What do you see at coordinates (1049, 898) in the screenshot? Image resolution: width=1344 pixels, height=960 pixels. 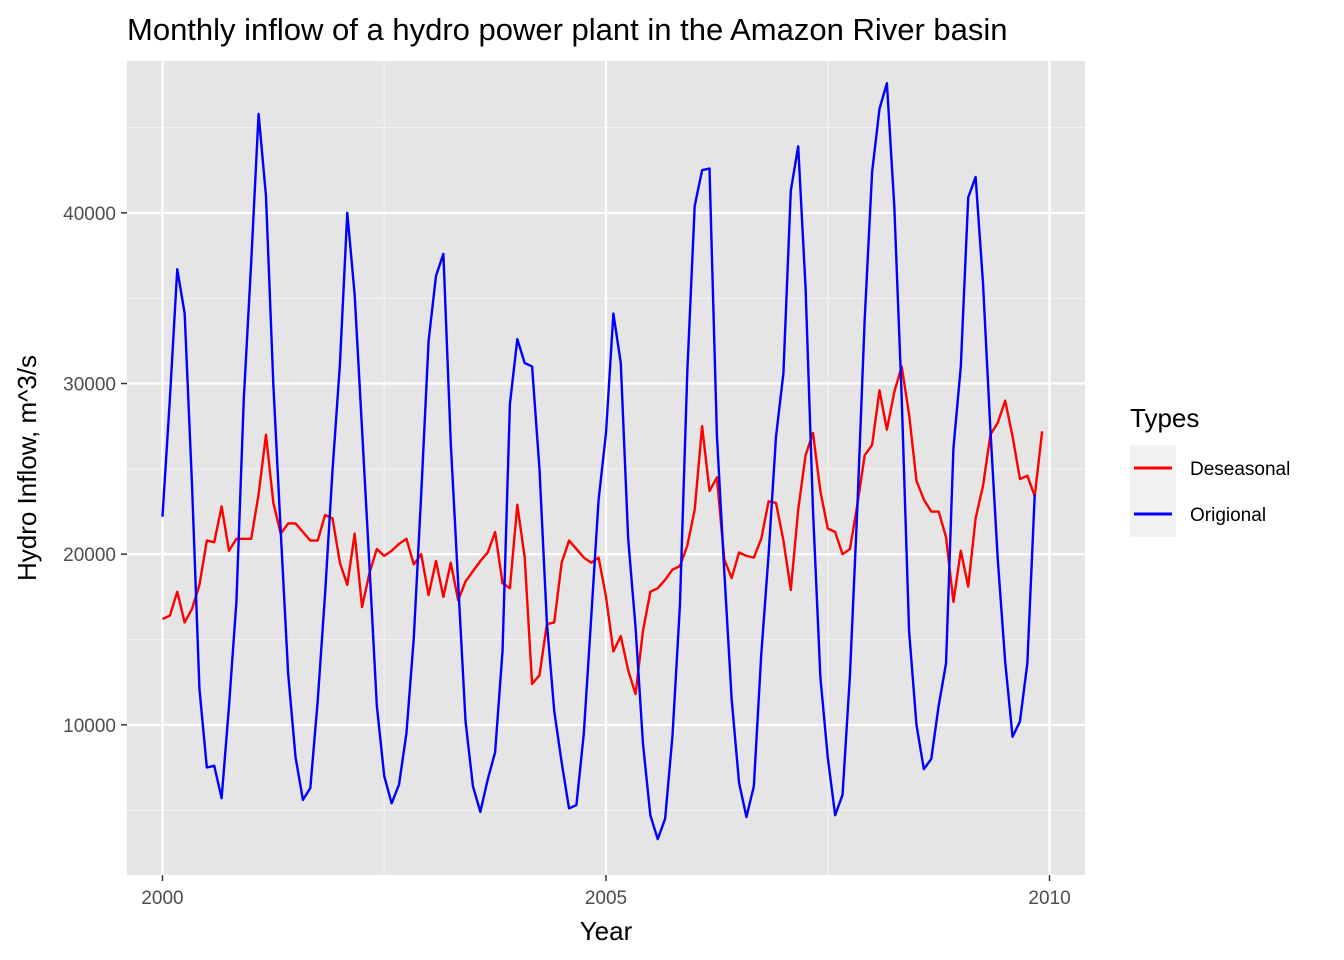 I see `x-tick-label: 2010` at bounding box center [1049, 898].